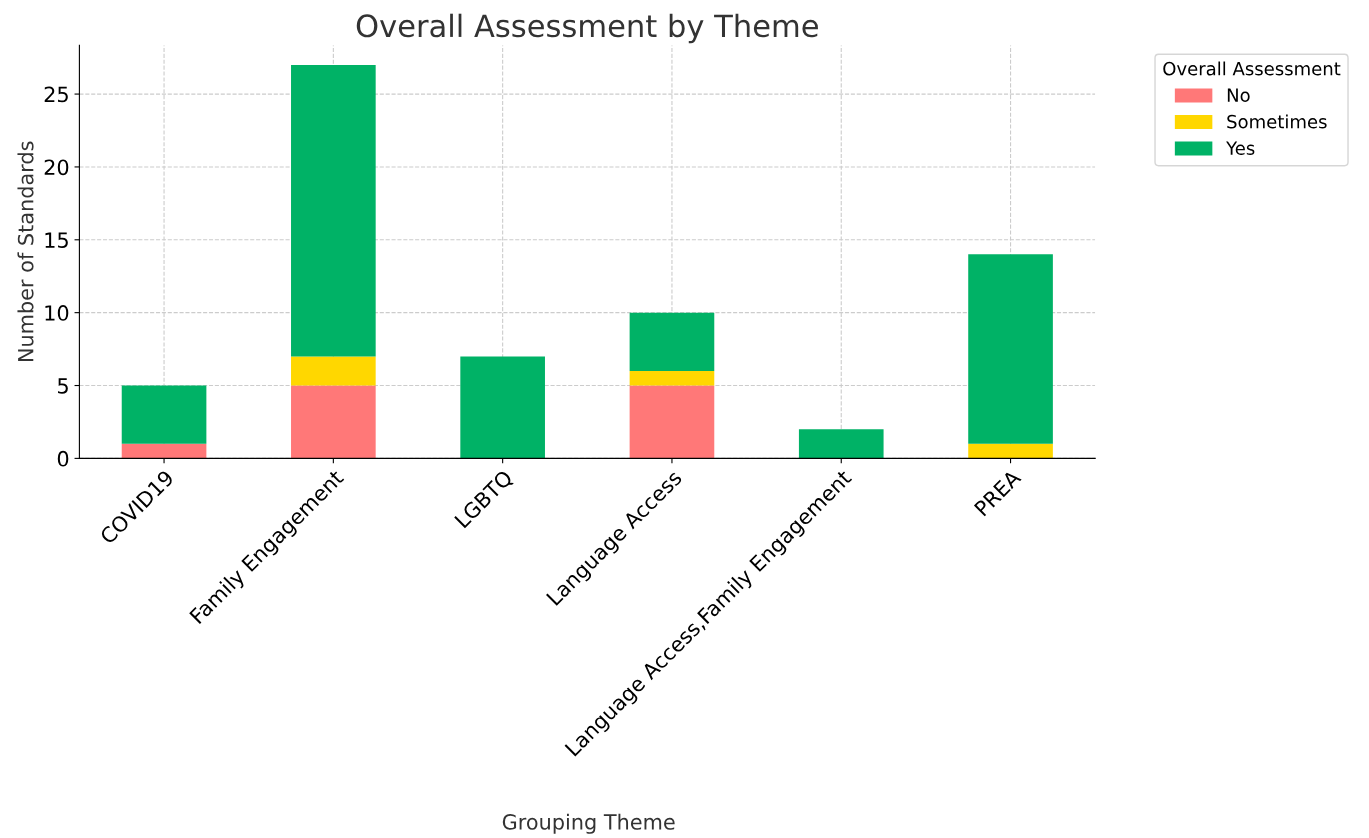 This screenshot has width=1369, height=838. Describe the element at coordinates (56, 240) in the screenshot. I see `y-tick-label: 15` at that location.